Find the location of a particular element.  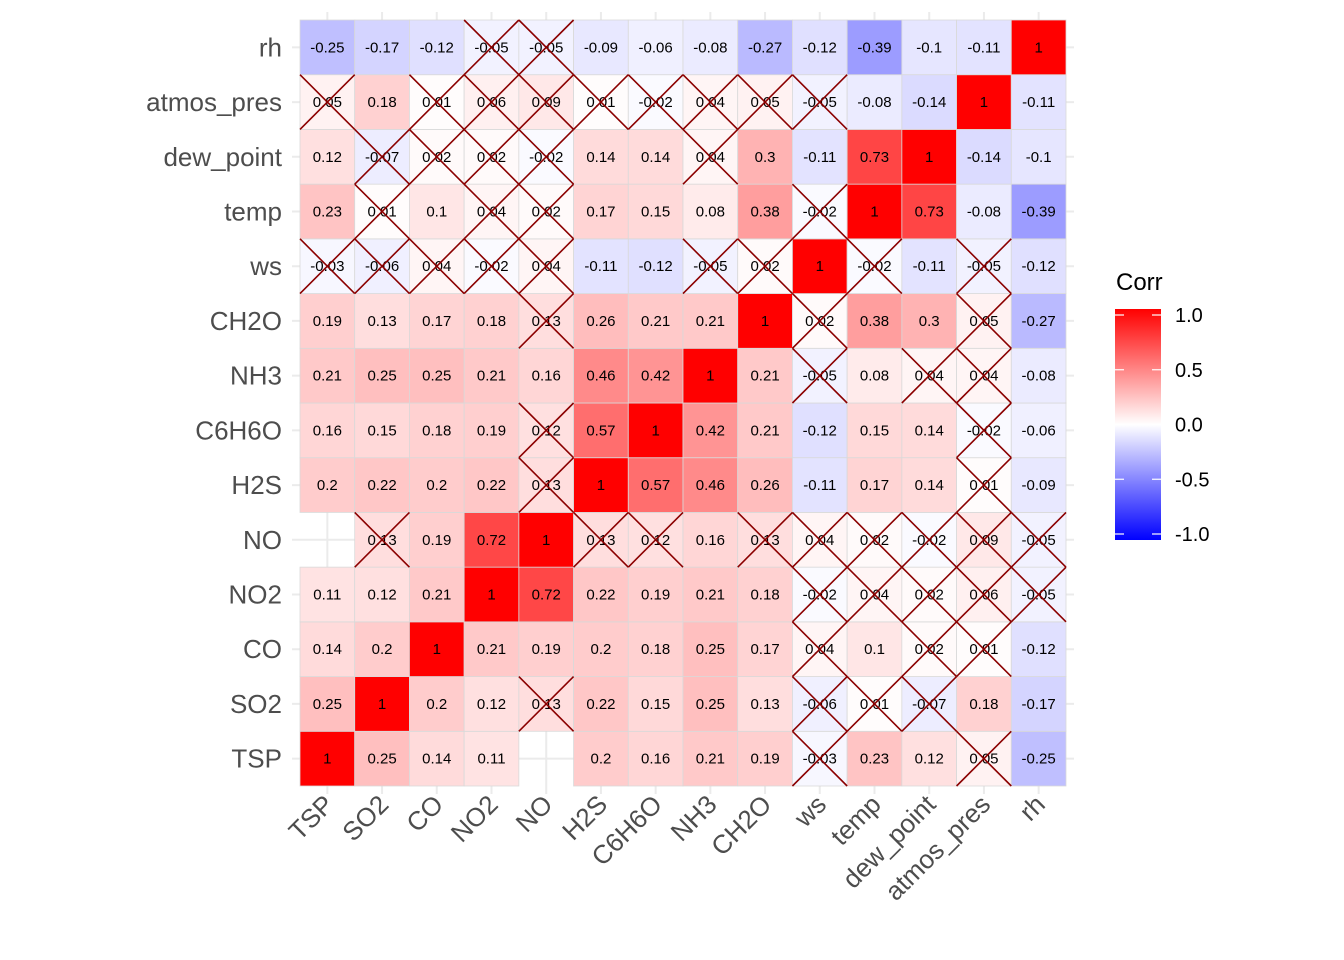

cell-value-label: 0.12 is located at coordinates (929, 759).